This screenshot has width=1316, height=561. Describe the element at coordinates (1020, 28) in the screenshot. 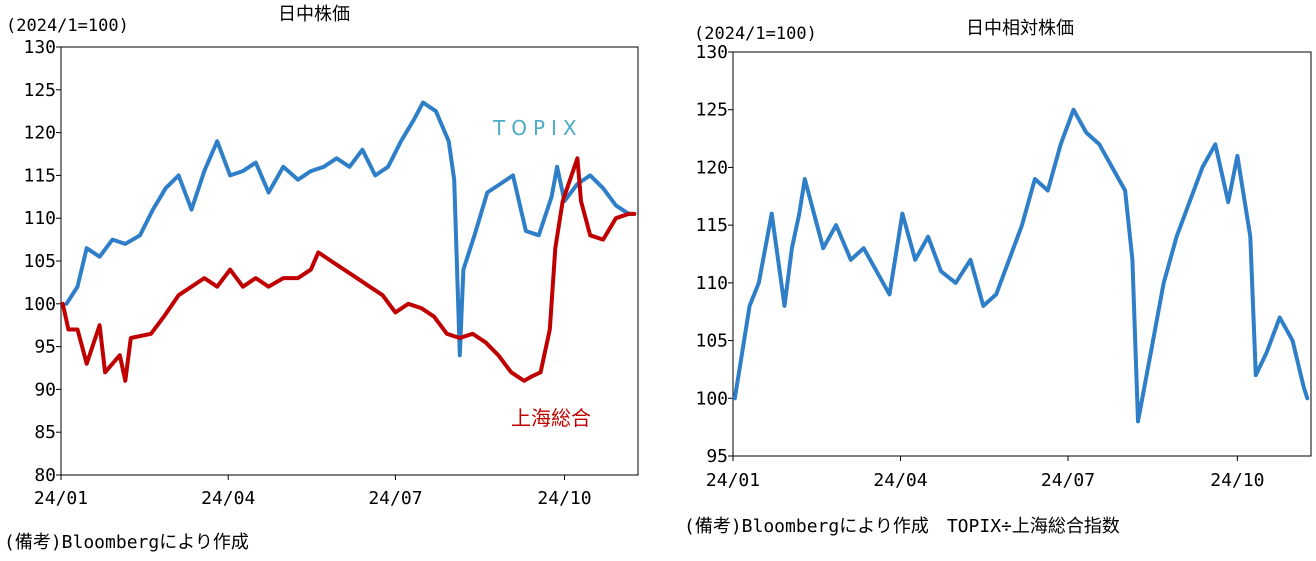

I see `right-chart-title: 日中相対株価` at that location.